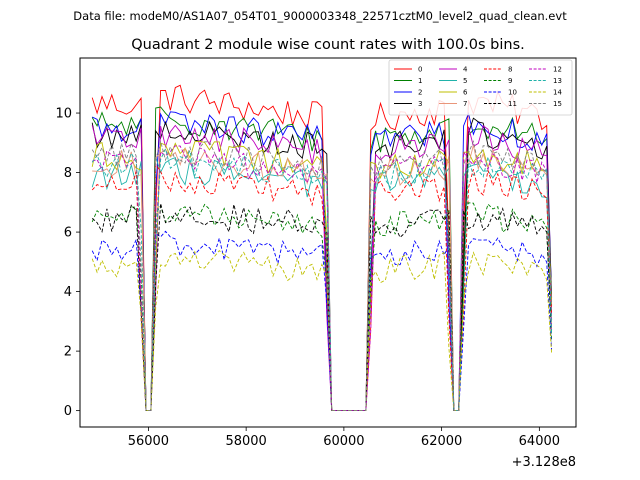 The image size is (640, 480). Describe the element at coordinates (465, 93) in the screenshot. I see `legend-label: 6` at that location.